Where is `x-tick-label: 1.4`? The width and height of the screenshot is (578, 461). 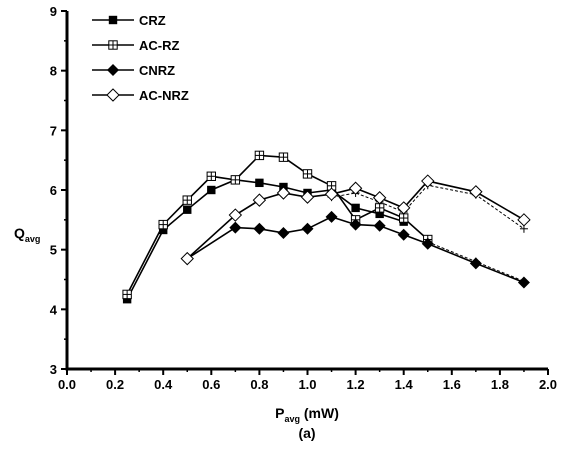 x-tick-label: 1.4 is located at coordinates (404, 384).